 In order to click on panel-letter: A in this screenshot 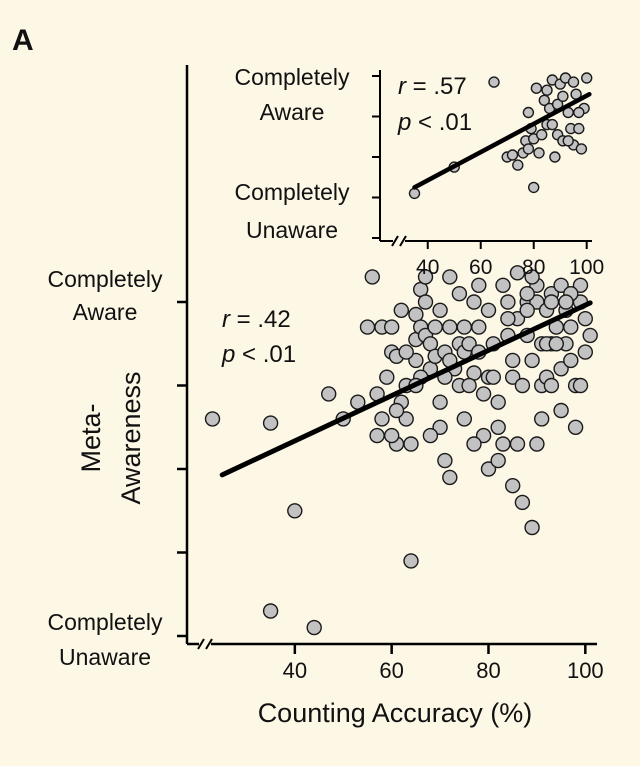, I will do `click(23, 40)`.